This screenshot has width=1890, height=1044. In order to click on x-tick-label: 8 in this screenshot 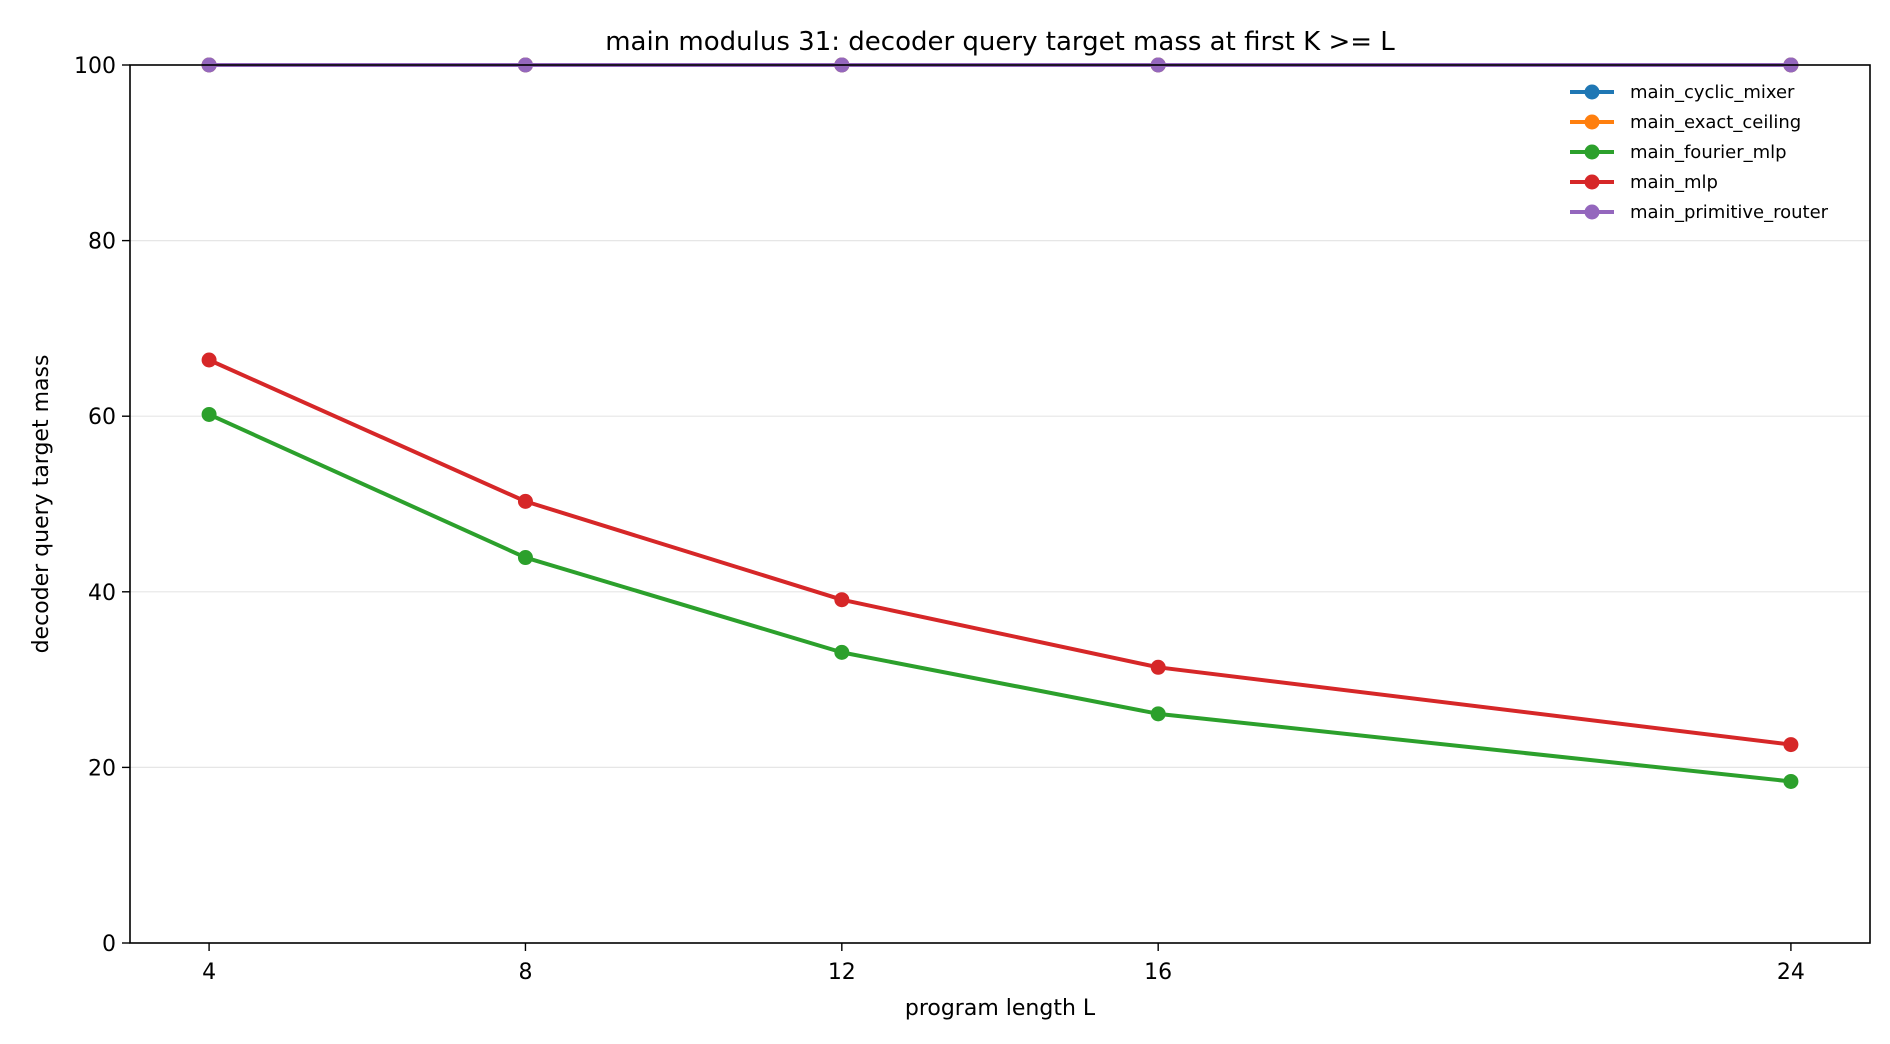, I will do `click(525, 972)`.